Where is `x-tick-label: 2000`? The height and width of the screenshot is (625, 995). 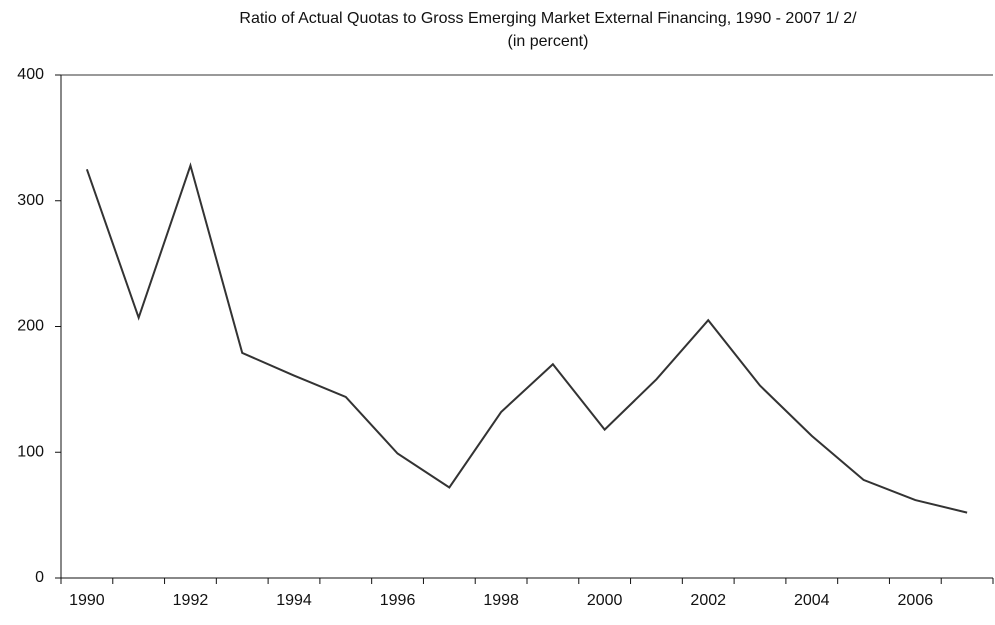
x-tick-label: 2000 is located at coordinates (605, 600).